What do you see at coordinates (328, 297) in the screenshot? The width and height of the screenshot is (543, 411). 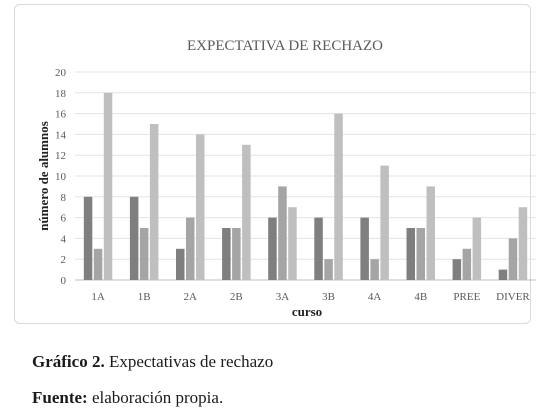 I see `x-tick-label: 3B` at bounding box center [328, 297].